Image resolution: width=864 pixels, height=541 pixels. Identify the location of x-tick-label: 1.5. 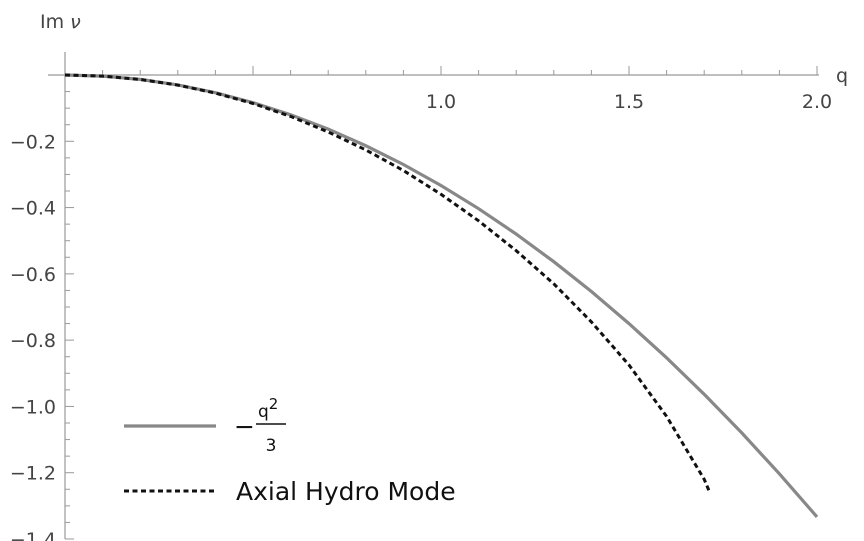
(629, 102).